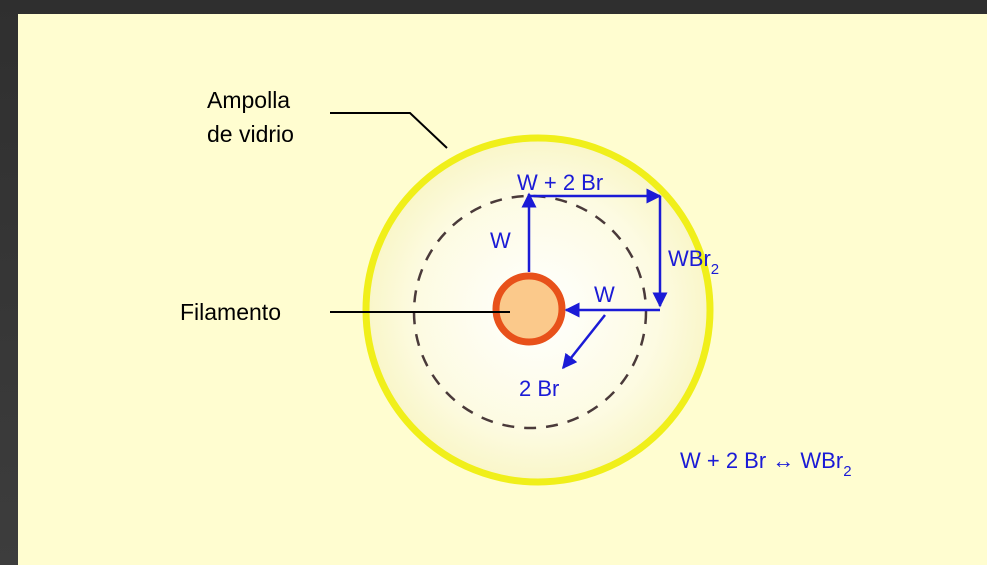 The width and height of the screenshot is (987, 565). Describe the element at coordinates (761, 460) in the screenshot. I see `equation-main: W + 2 Br ↔ WBr` at that location.